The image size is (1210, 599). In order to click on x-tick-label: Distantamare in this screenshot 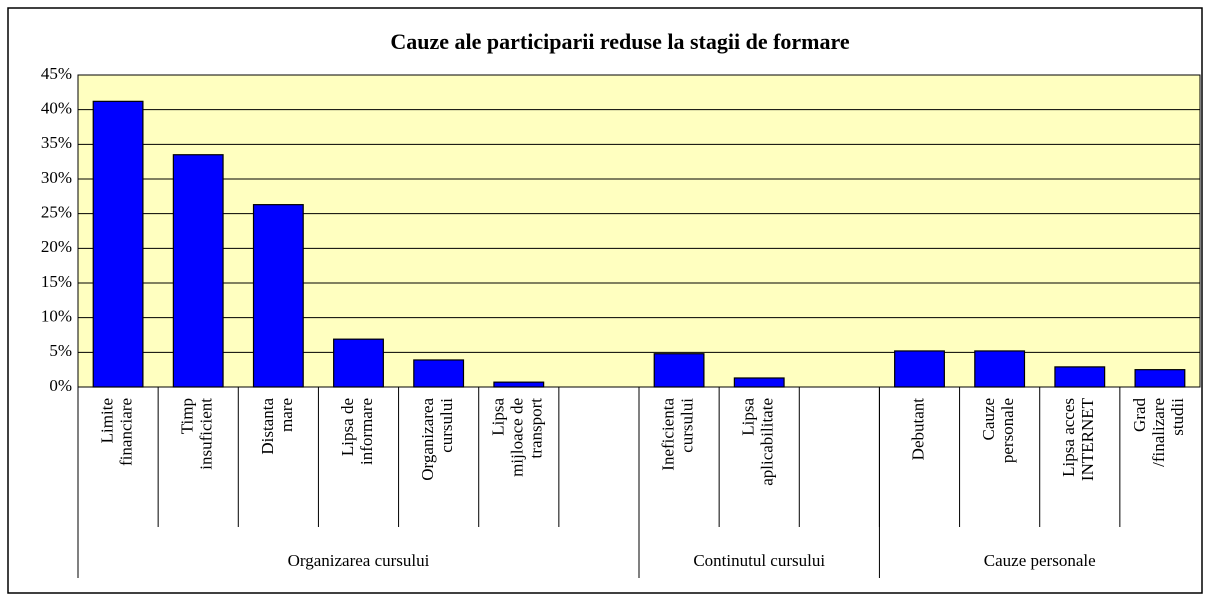, I will do `click(277, 426)`.